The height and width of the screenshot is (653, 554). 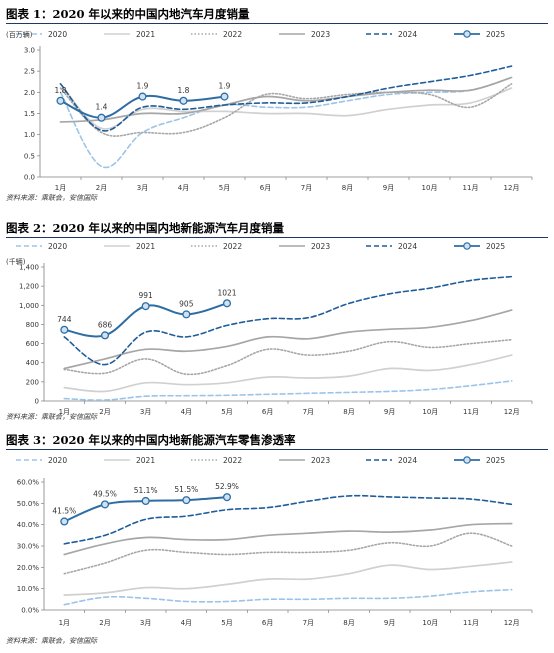 What do you see at coordinates (186, 489) in the screenshot?
I see `data-label-2025: 51.5%` at bounding box center [186, 489].